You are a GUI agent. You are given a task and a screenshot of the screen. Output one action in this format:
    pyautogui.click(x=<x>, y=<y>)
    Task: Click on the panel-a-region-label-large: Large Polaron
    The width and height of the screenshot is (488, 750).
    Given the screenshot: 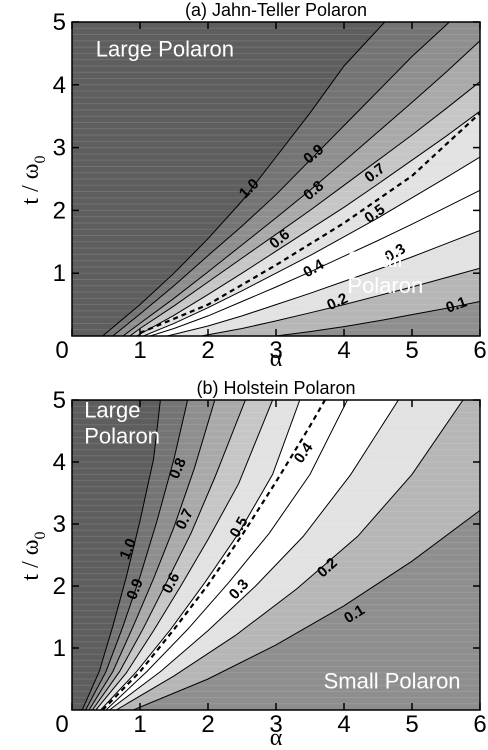 What is the action you would take?
    pyautogui.click(x=165, y=49)
    